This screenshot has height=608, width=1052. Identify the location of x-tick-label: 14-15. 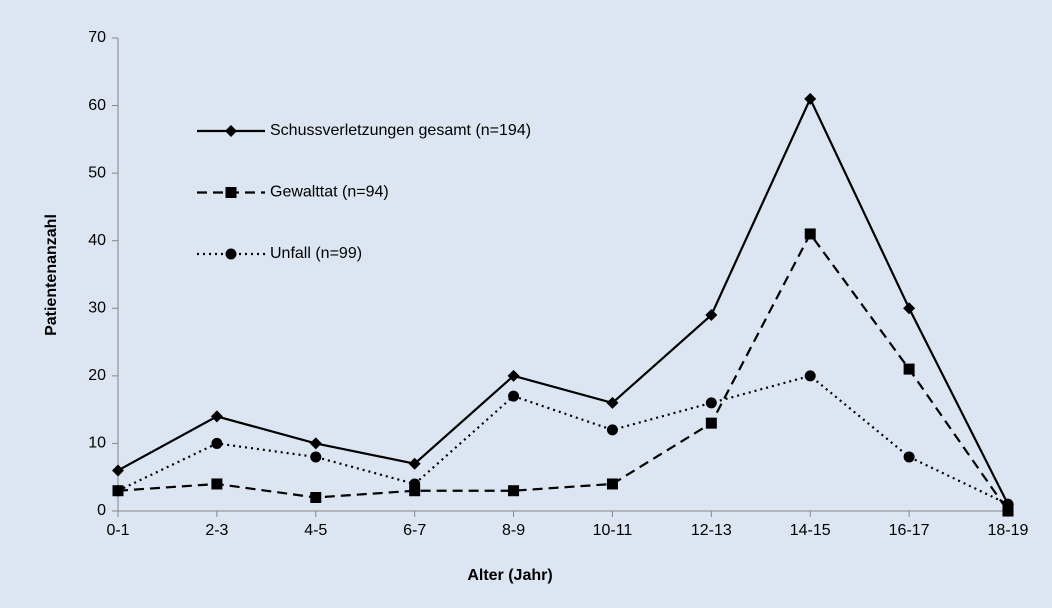
(810, 530).